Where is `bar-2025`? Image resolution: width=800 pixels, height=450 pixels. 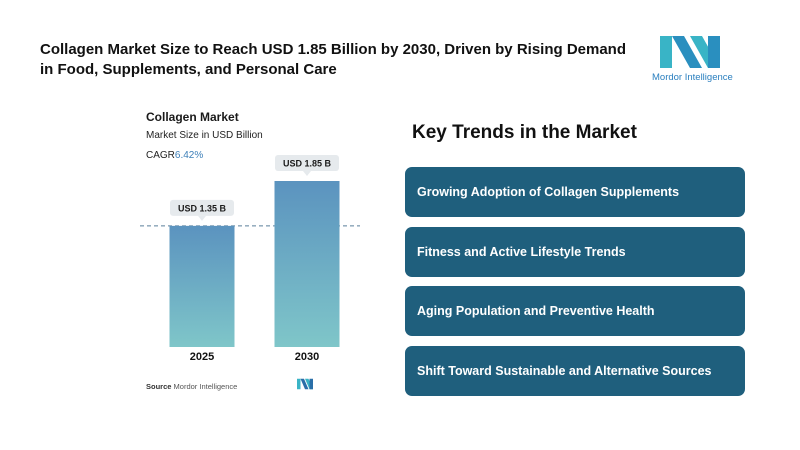 bar-2025 is located at coordinates (202, 286).